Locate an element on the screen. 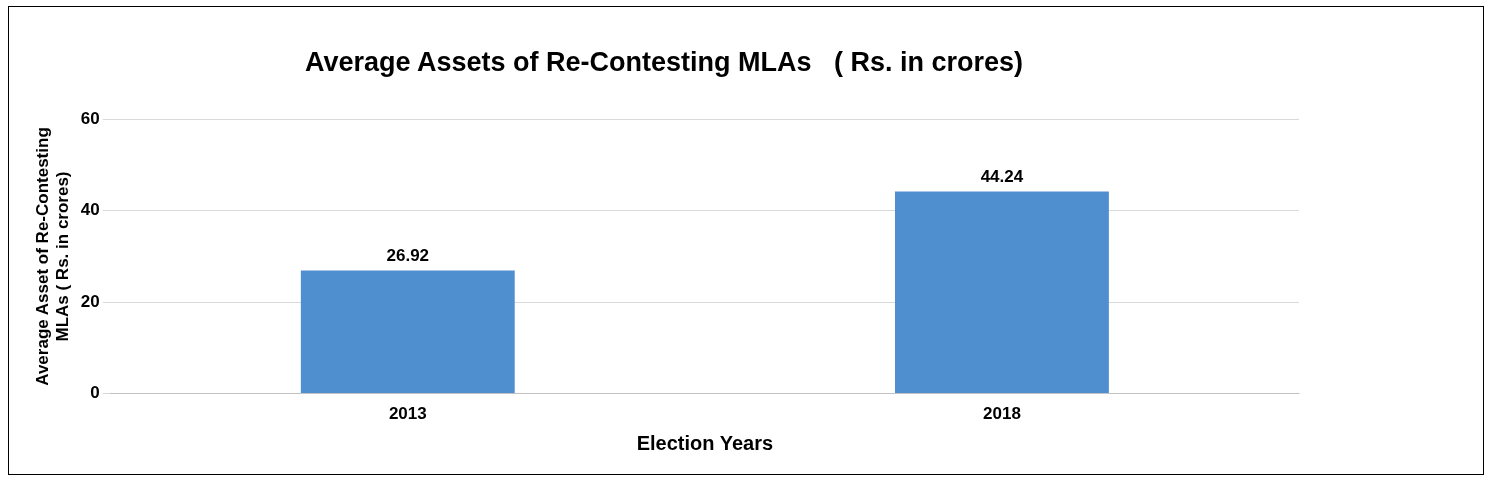 This screenshot has height=479, width=1490. chart-title: Average Assets of Re-Contesting MLAs ( Rs. in crores) is located at coordinates (664, 61).